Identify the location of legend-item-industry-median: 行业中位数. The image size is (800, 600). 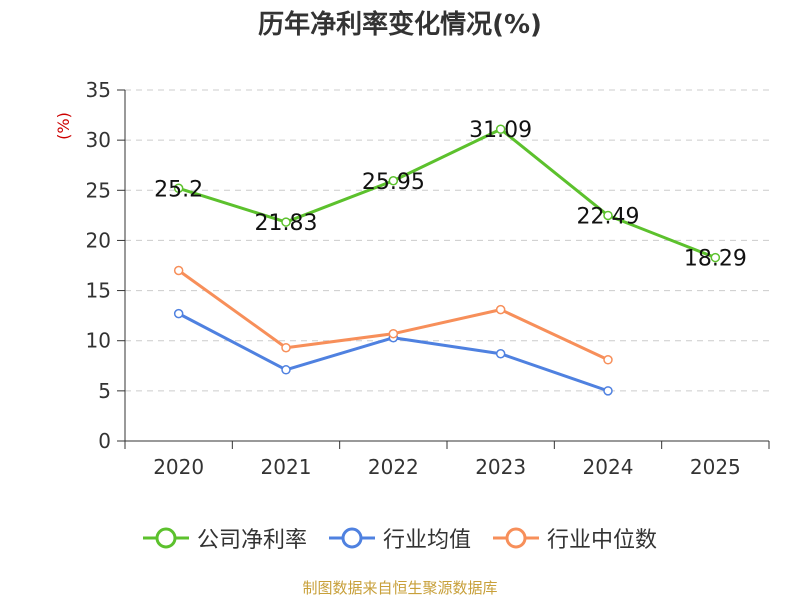
(575, 538).